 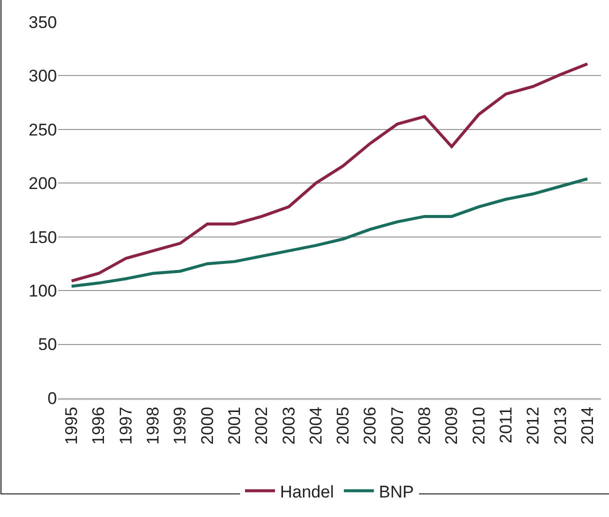 What do you see at coordinates (533, 425) in the screenshot?
I see `x-tick-label: 2012` at bounding box center [533, 425].